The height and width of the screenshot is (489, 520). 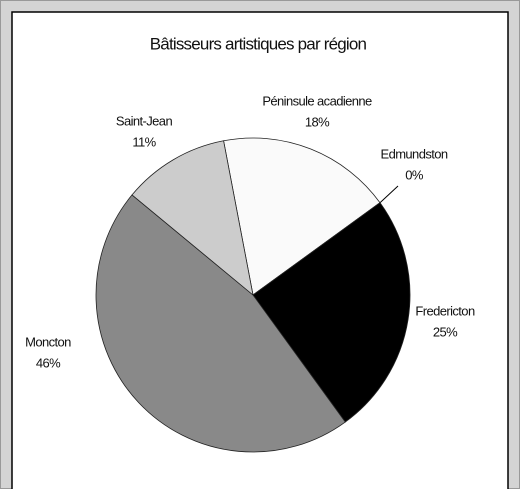 What do you see at coordinates (445, 331) in the screenshot?
I see `slice-value-label: 25%` at bounding box center [445, 331].